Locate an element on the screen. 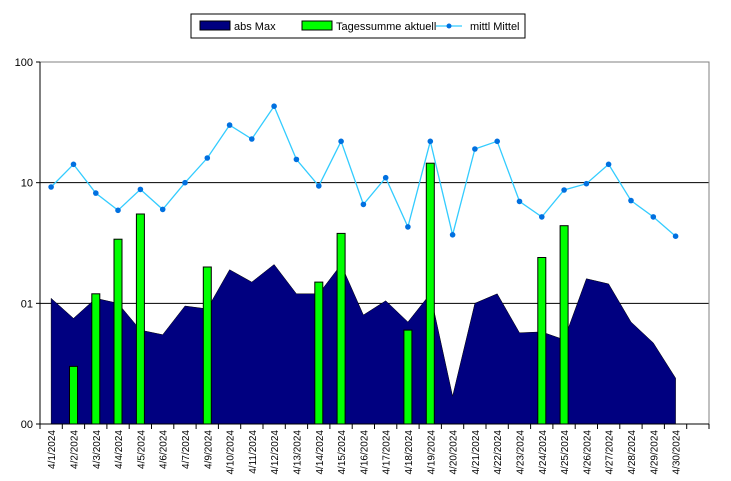 The height and width of the screenshot is (481, 731). x-tick-label: 4/9/2024 is located at coordinates (208, 449).